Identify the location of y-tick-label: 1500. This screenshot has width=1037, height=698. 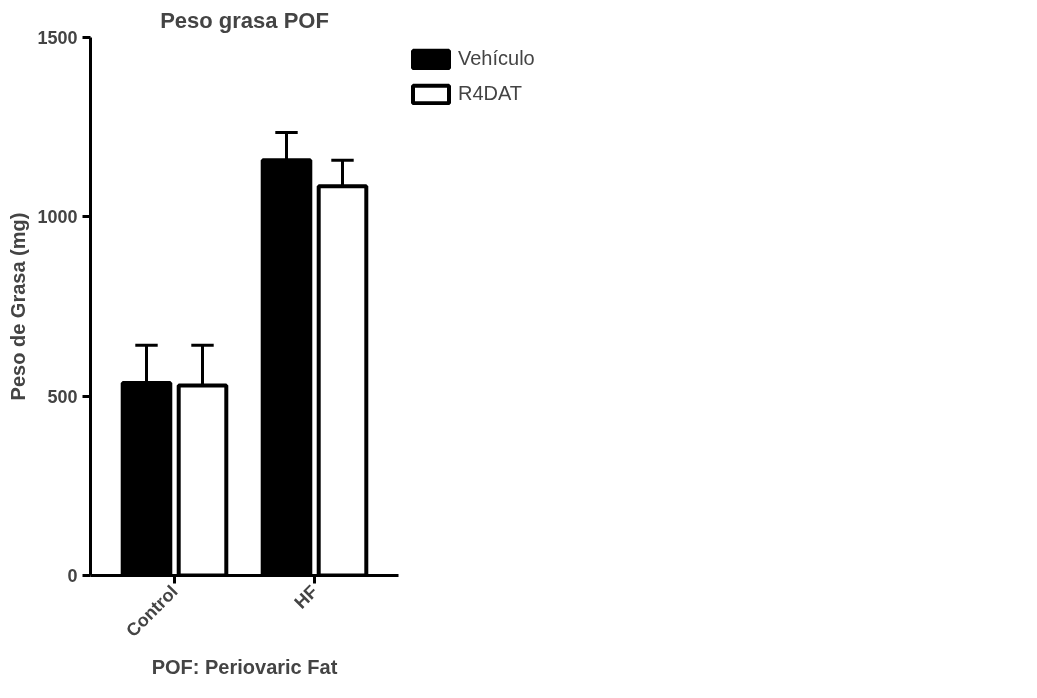
(57, 38).